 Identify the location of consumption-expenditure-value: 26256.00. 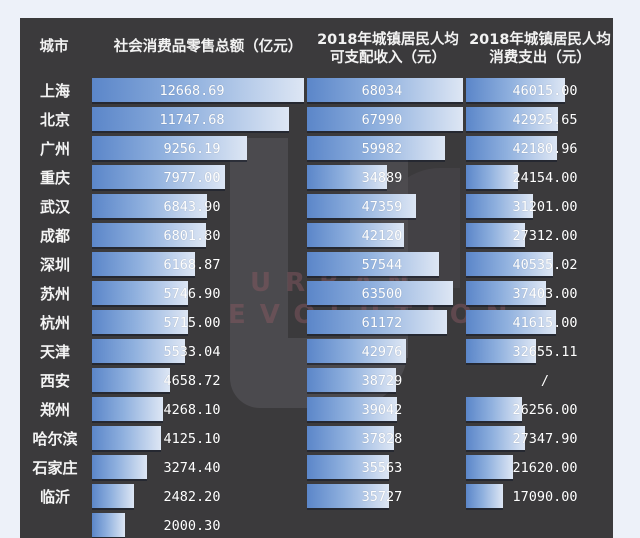
(545, 410).